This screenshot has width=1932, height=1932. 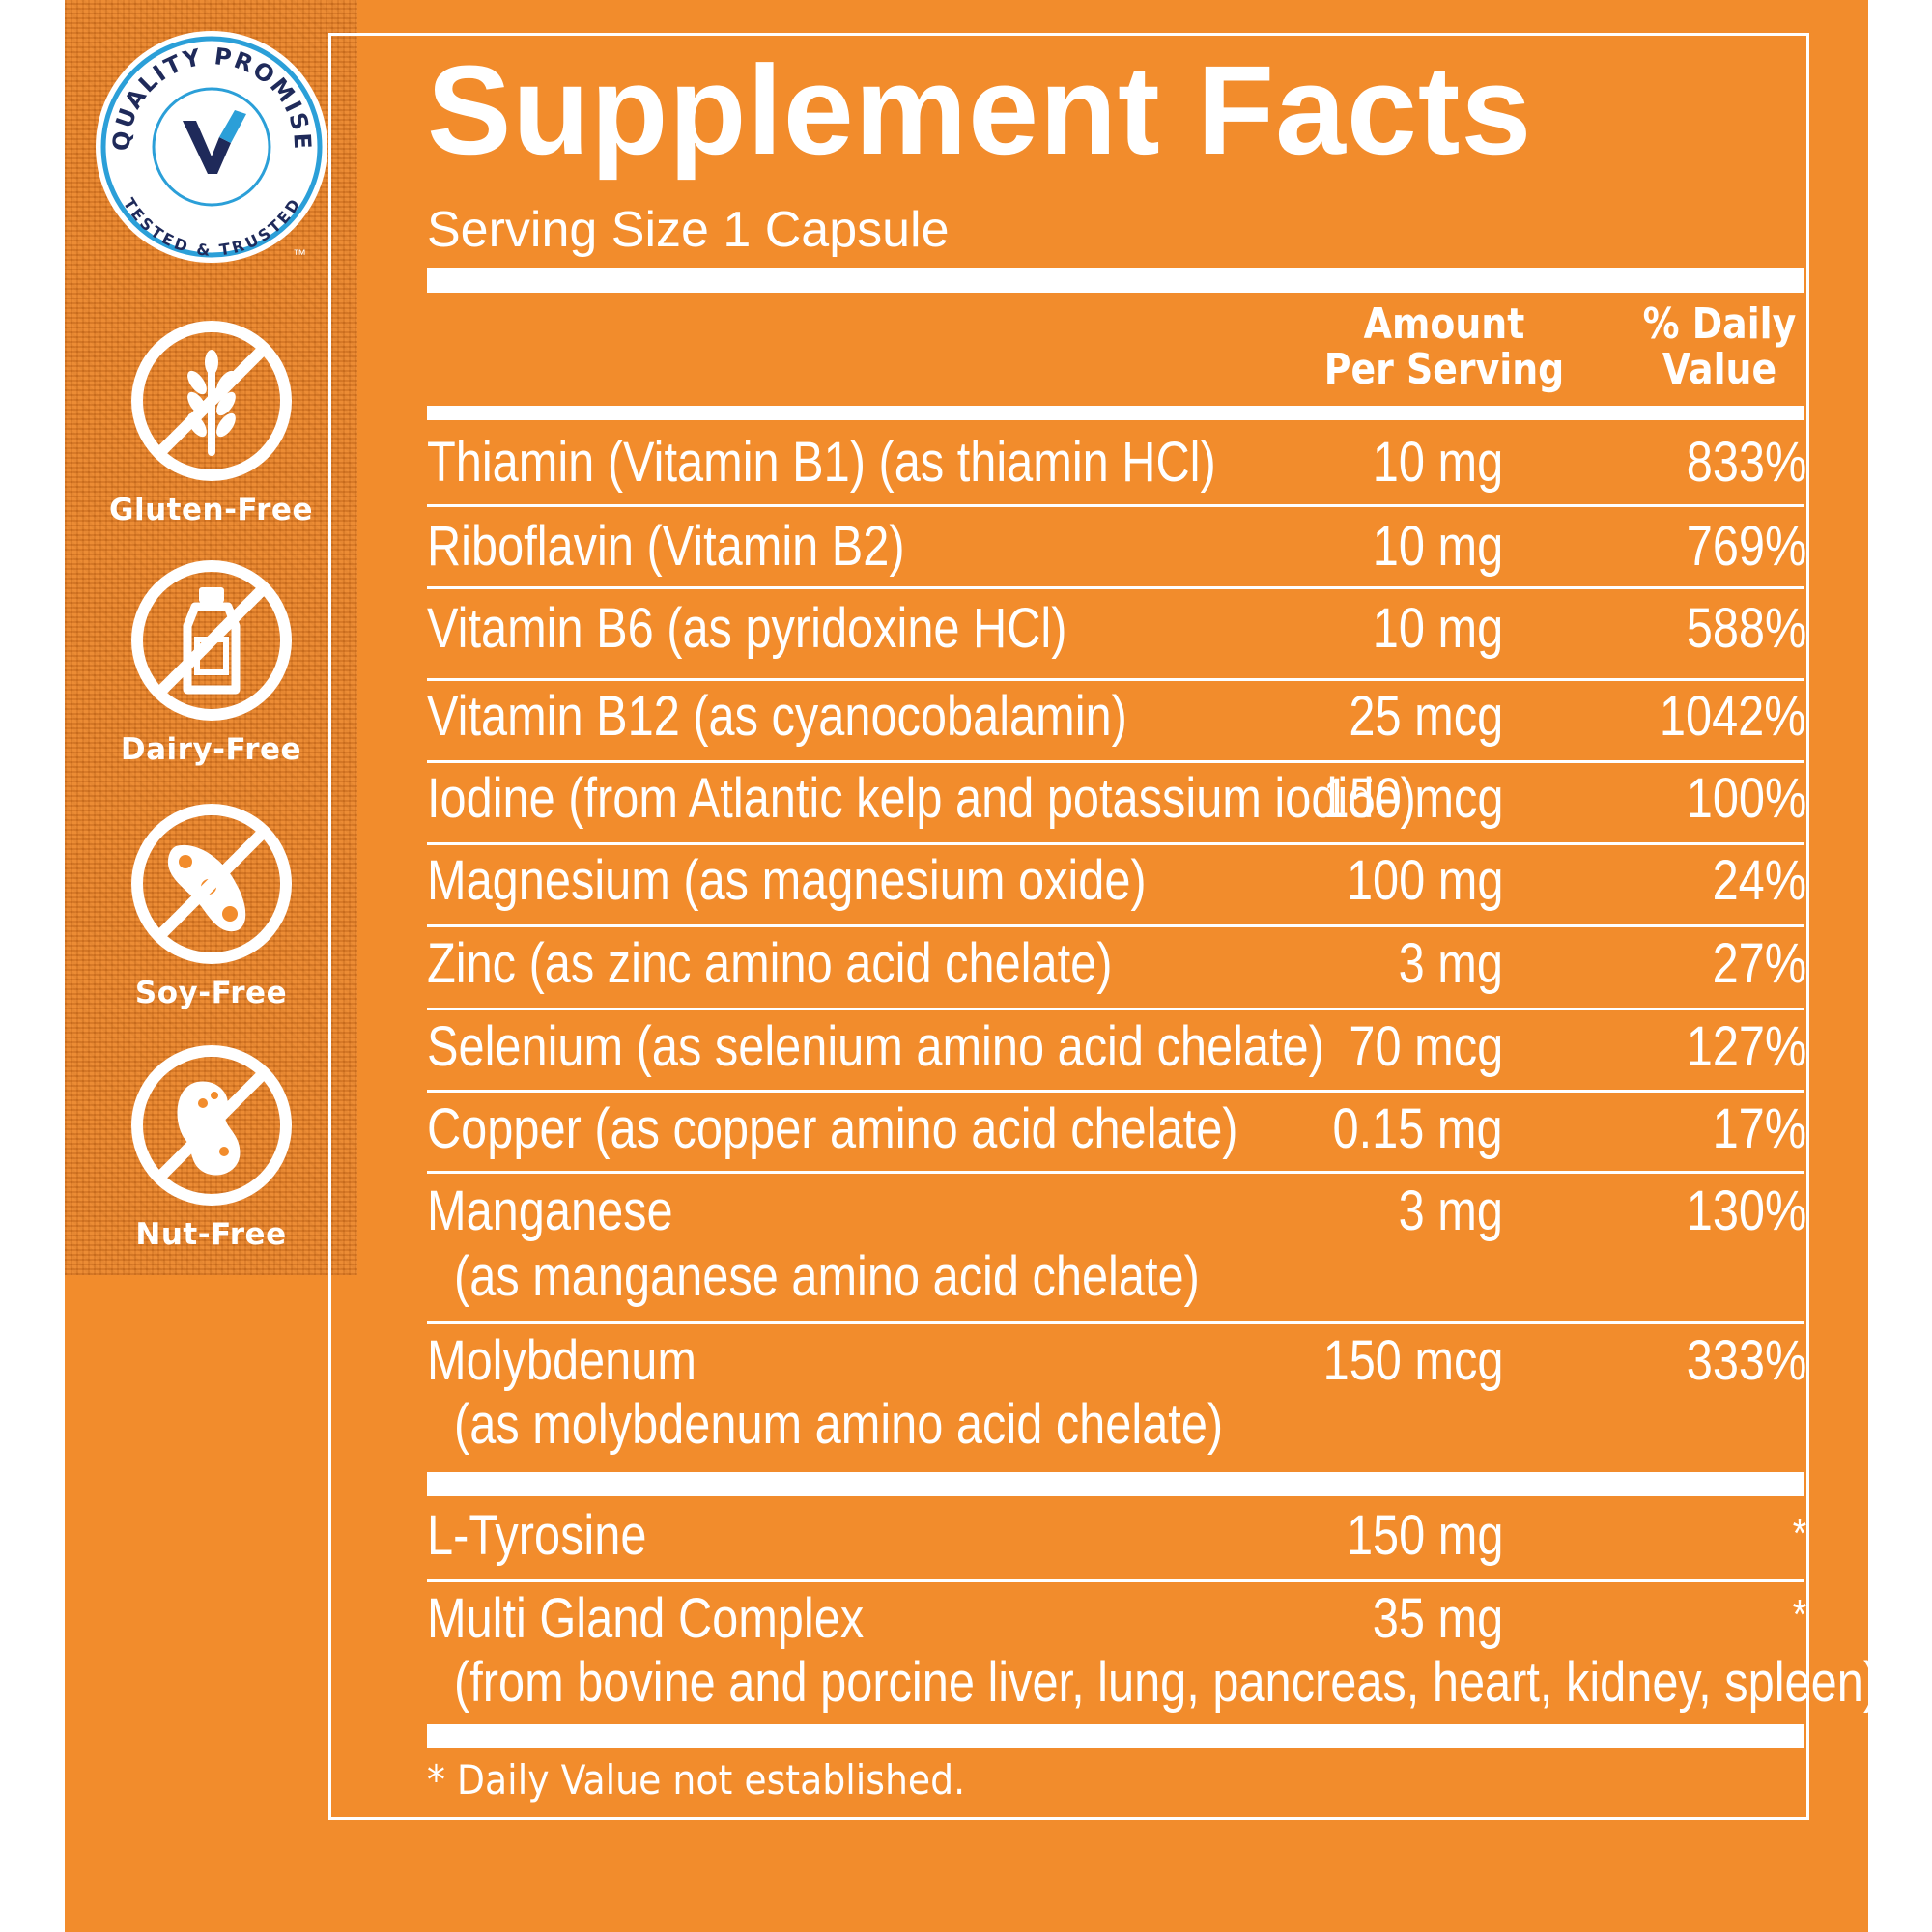 What do you see at coordinates (1115, 413) in the screenshot?
I see `header-bar` at bounding box center [1115, 413].